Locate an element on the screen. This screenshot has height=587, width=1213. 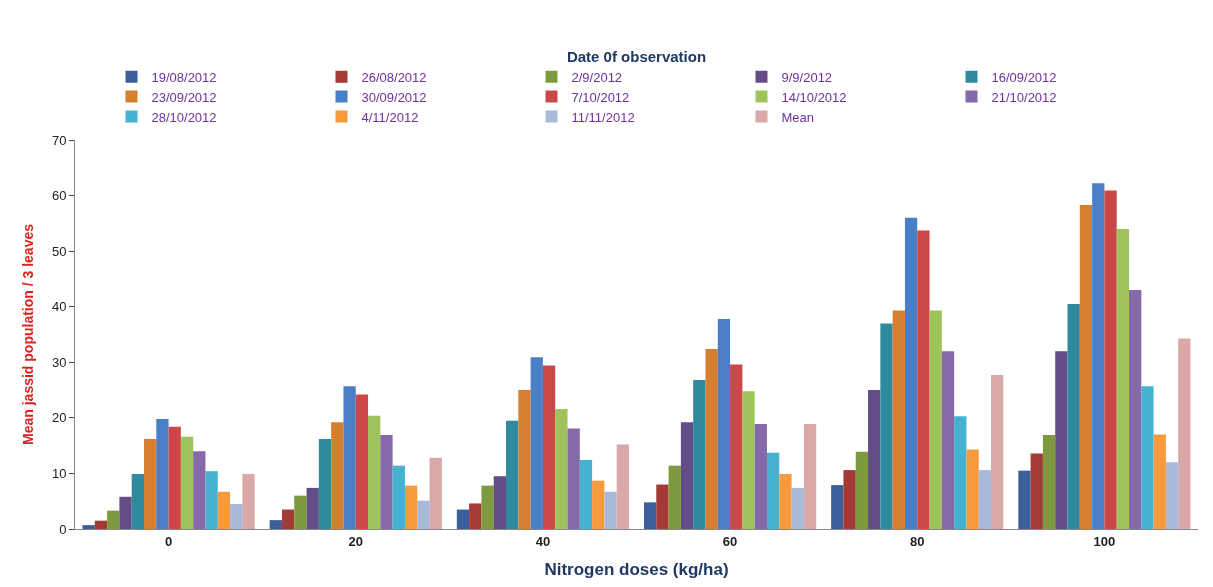
legend-label: 21/10/2012 is located at coordinates (1024, 97).